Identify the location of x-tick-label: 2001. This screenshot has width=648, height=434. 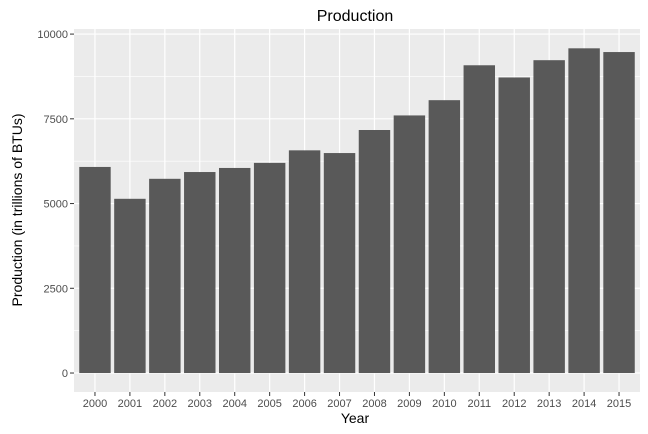
(130, 404).